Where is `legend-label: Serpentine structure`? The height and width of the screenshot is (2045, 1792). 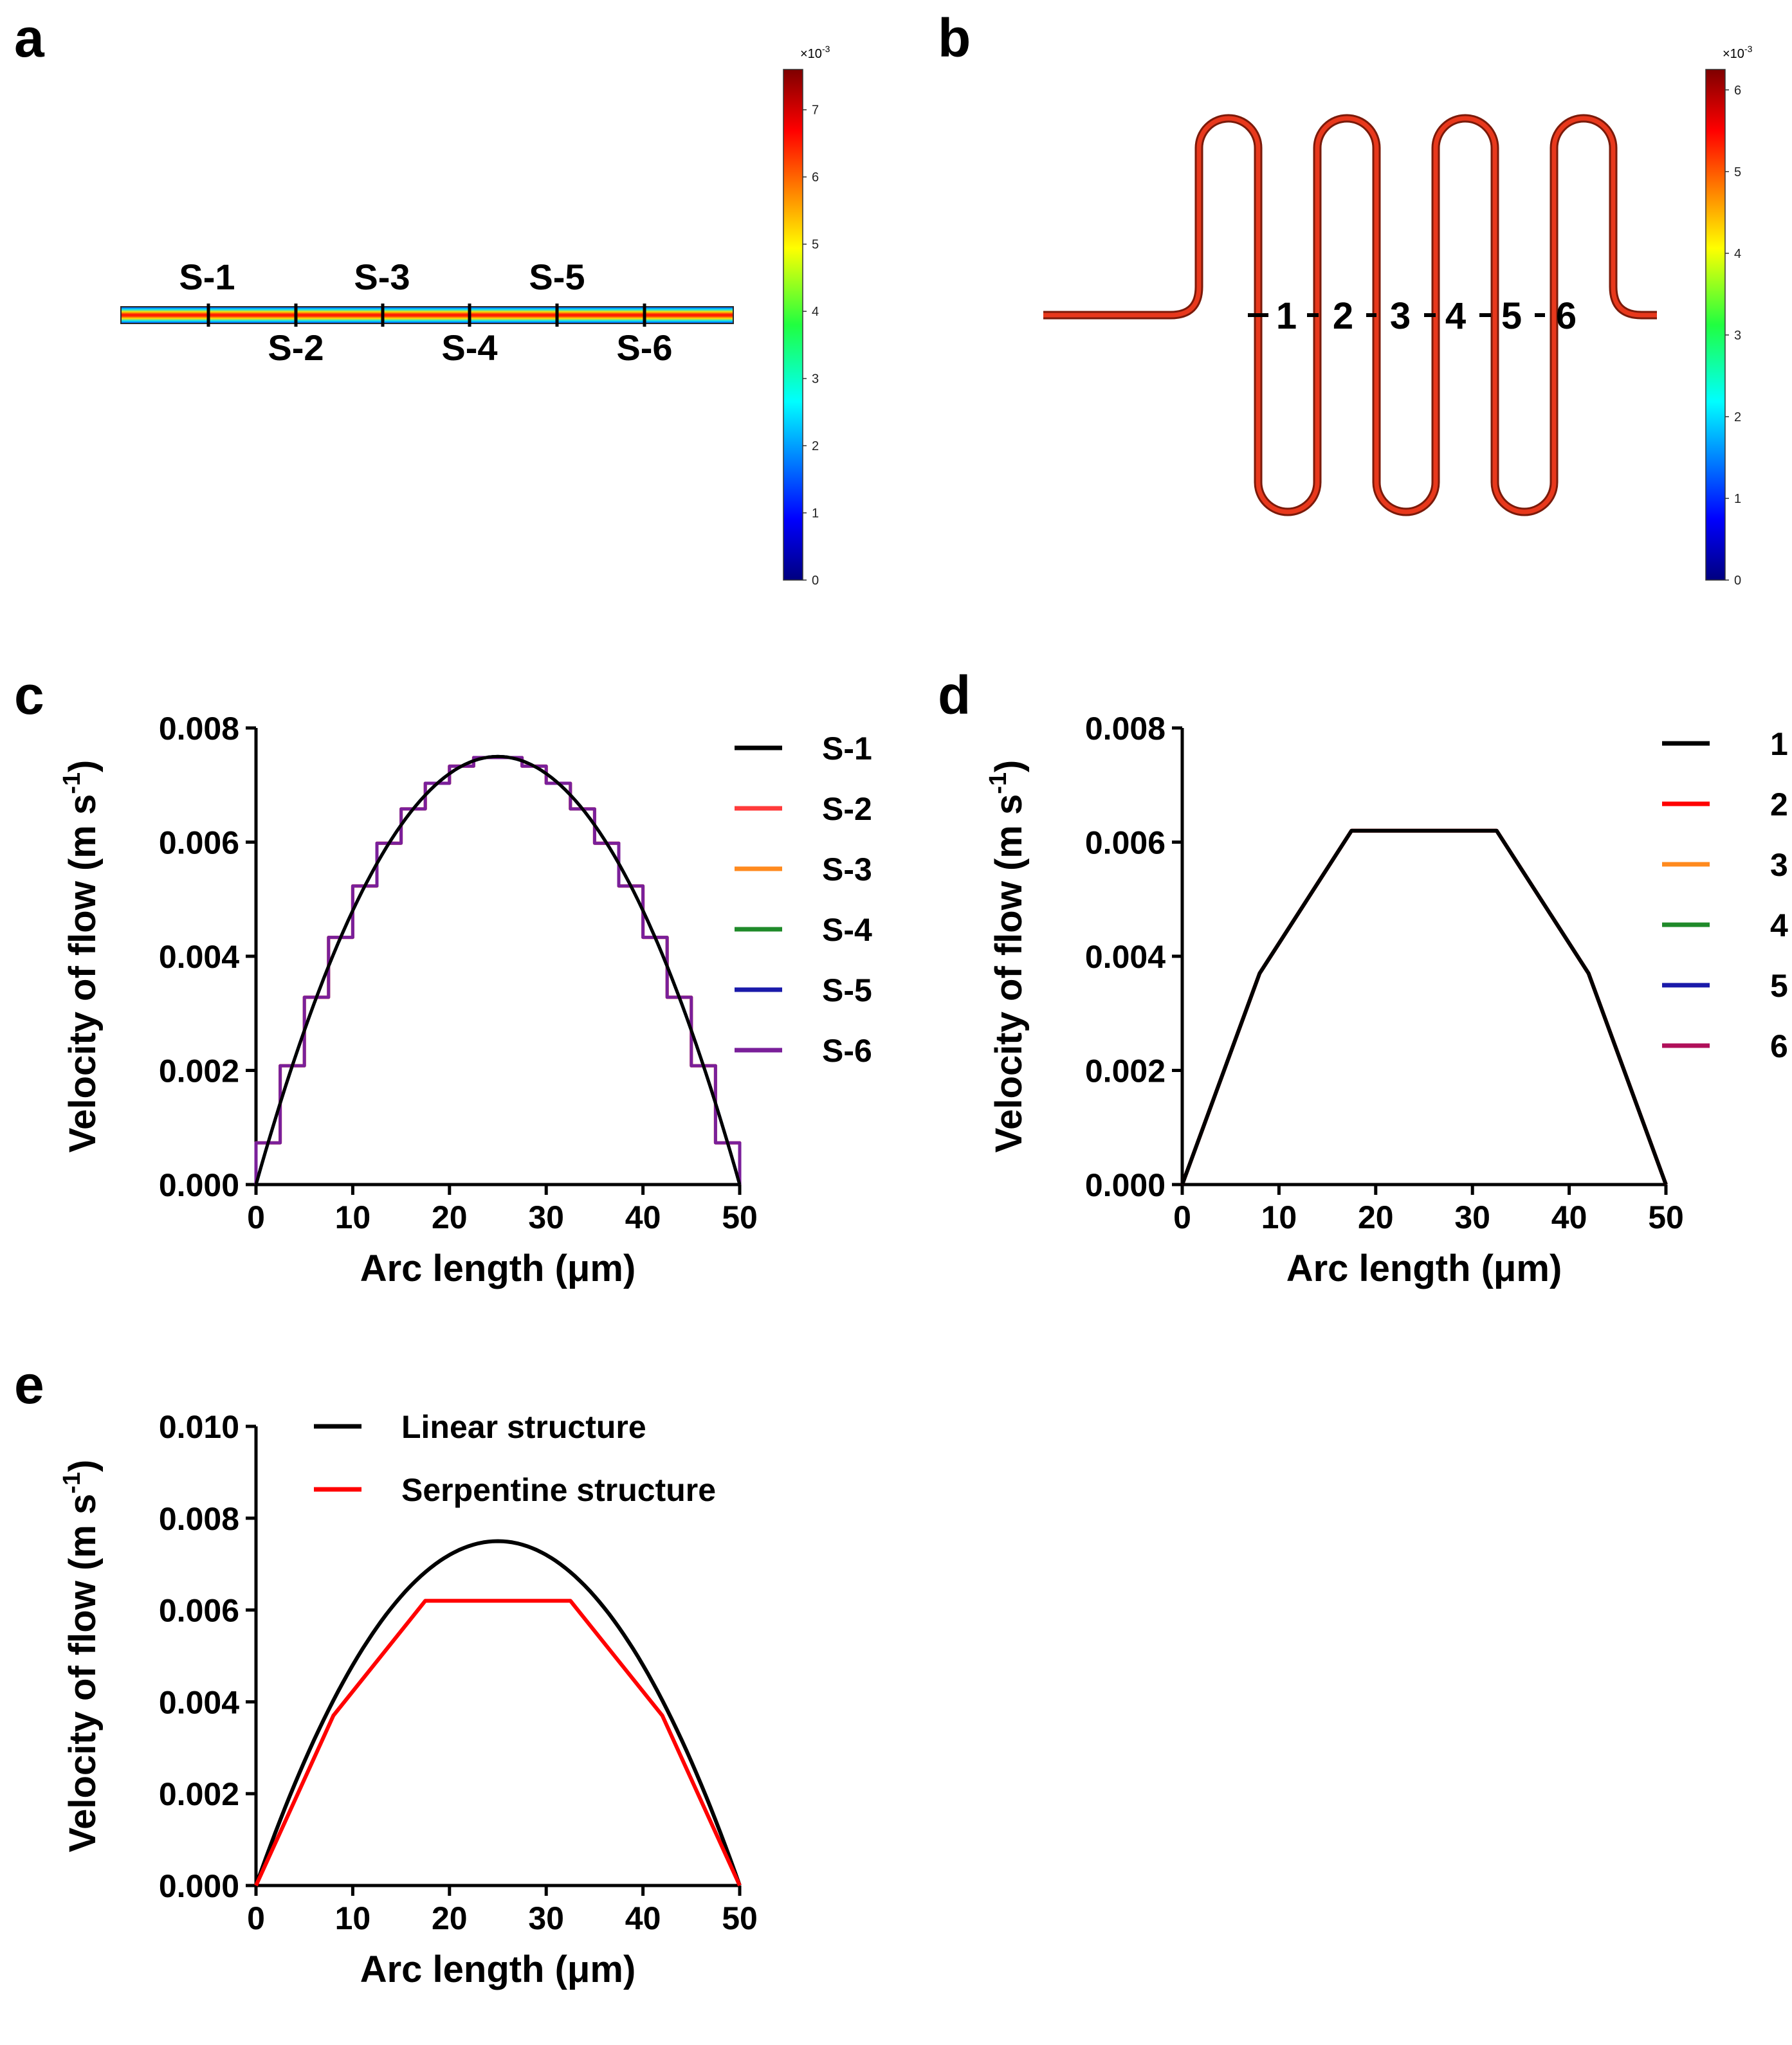
legend-label: Serpentine structure is located at coordinates (558, 1490).